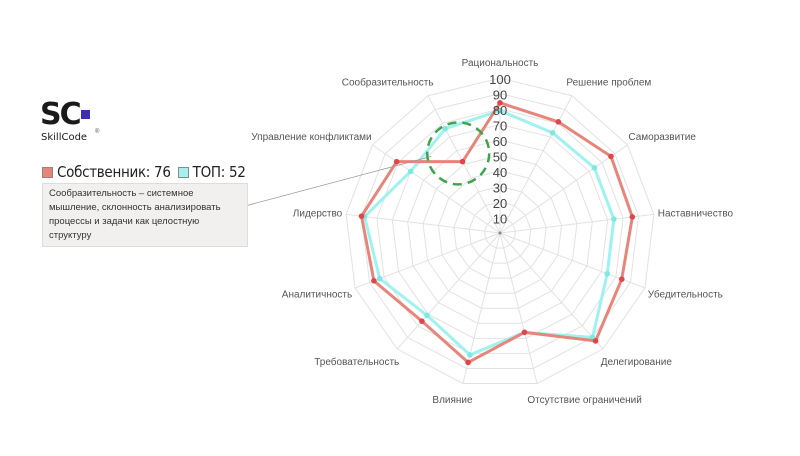 This screenshot has height=456, width=800. What do you see at coordinates (97, 131) in the screenshot?
I see `logo-registered: ®` at bounding box center [97, 131].